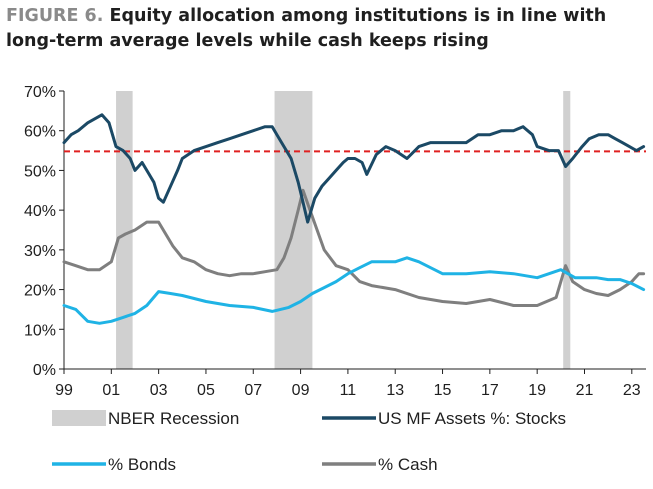 This screenshot has width=653, height=489. What do you see at coordinates (490, 390) in the screenshot?
I see `x-tick-label: 17` at bounding box center [490, 390].